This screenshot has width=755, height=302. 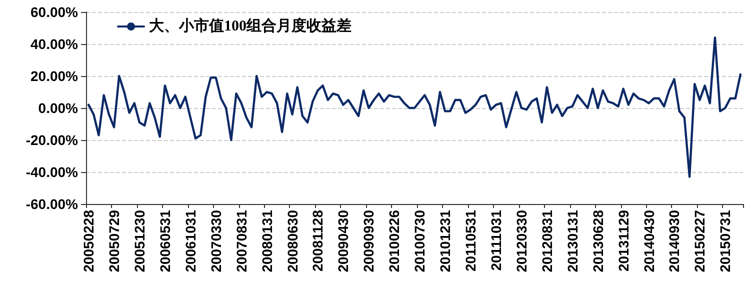 I want to click on x-tick-label: 20140930, so click(x=674, y=241).